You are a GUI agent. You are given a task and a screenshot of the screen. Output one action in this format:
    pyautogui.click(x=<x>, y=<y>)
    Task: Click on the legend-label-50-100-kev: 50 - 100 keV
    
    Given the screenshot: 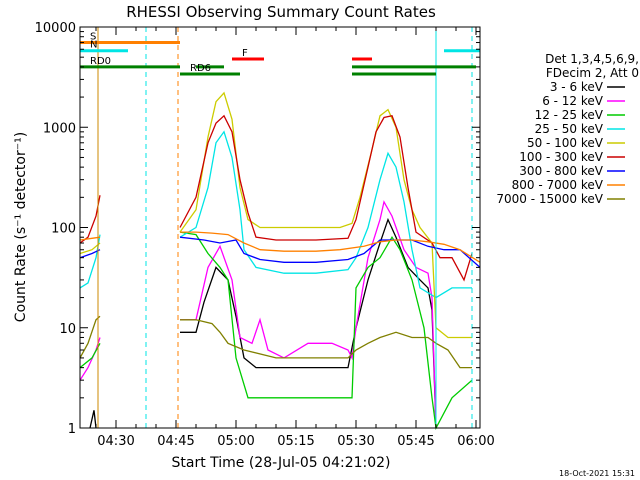 What is the action you would take?
    pyautogui.click(x=565, y=143)
    